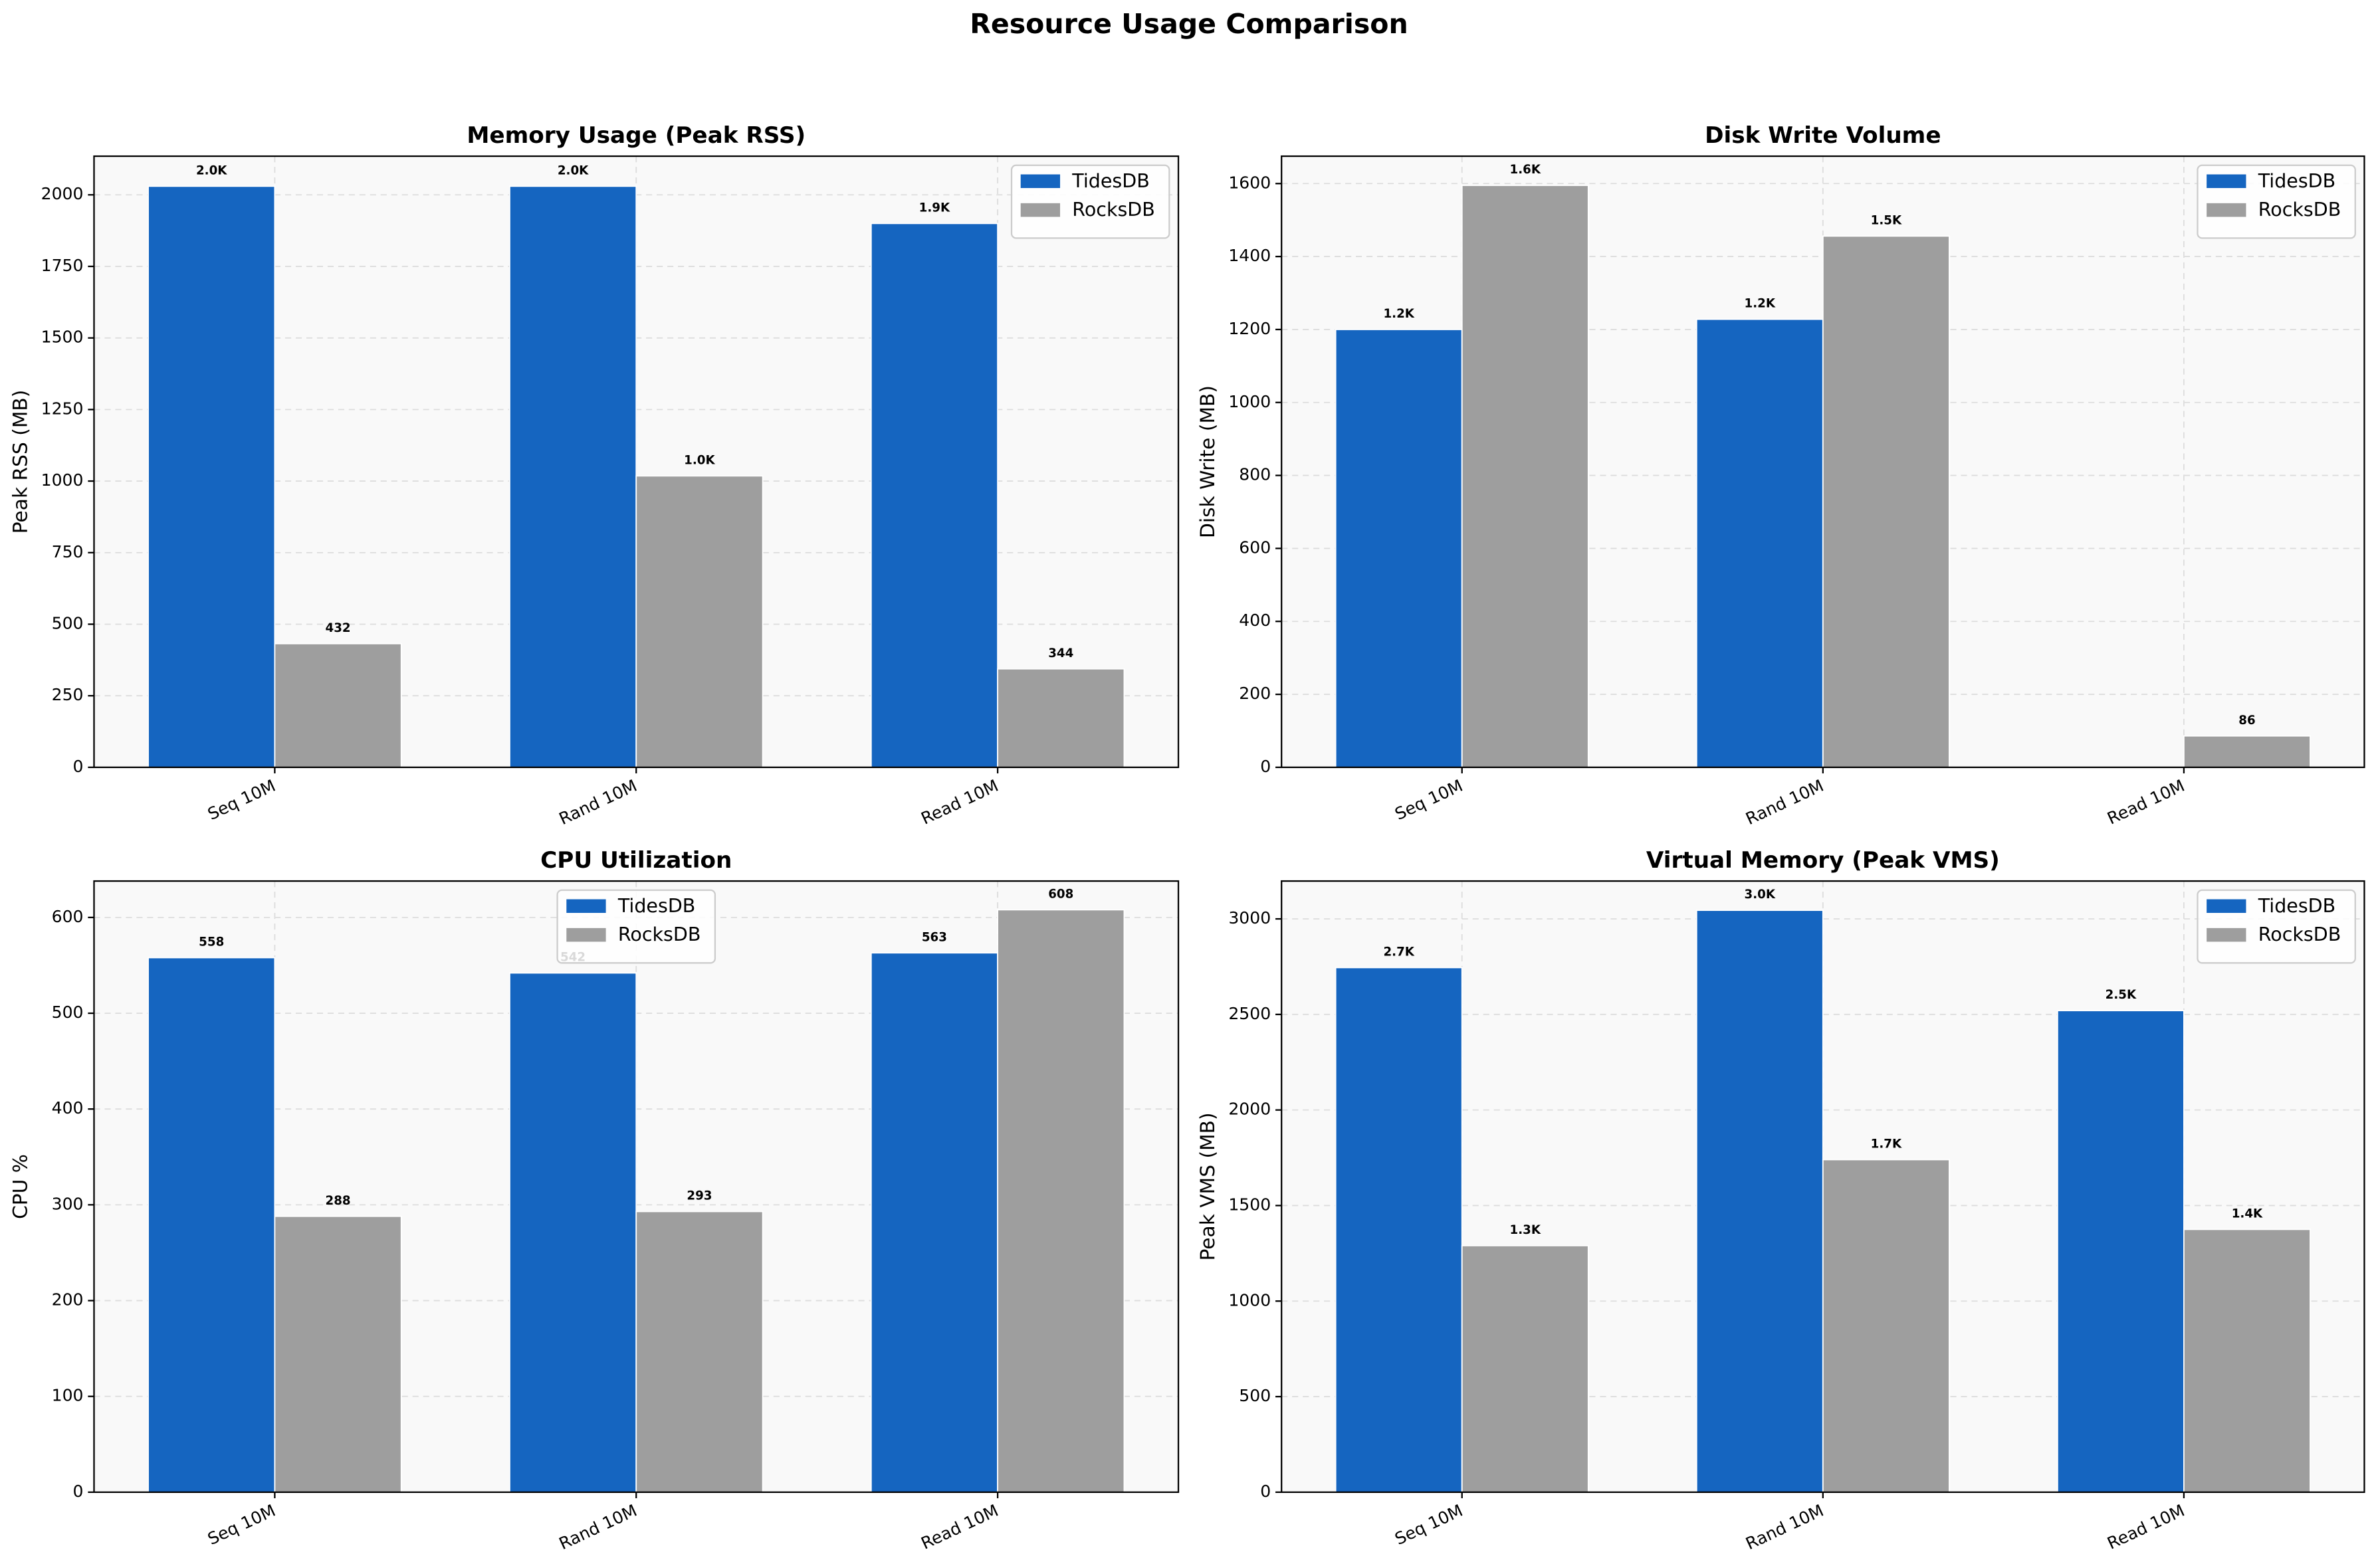  What do you see at coordinates (2247, 1214) in the screenshot?
I see `value-label: 1.4K` at bounding box center [2247, 1214].